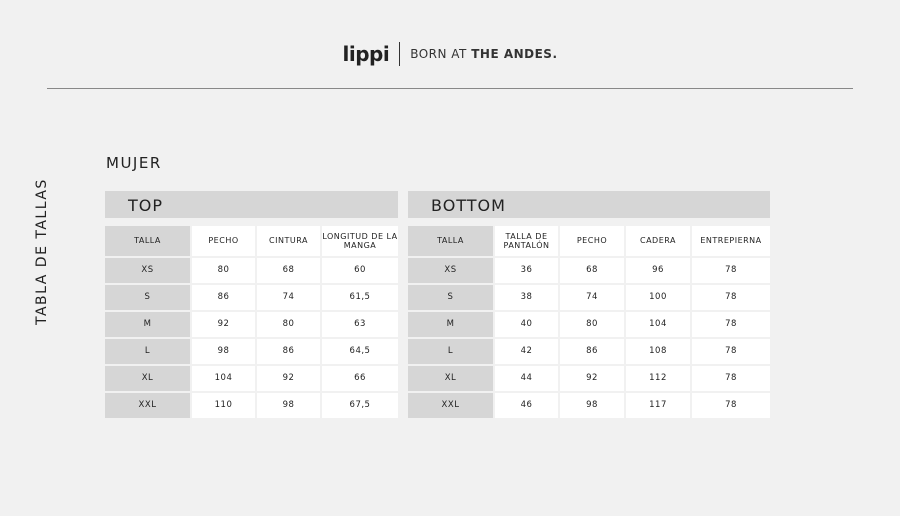 This screenshot has width=900, height=516. What do you see at coordinates (223, 405) in the screenshot?
I see `table-cell: 110` at bounding box center [223, 405].